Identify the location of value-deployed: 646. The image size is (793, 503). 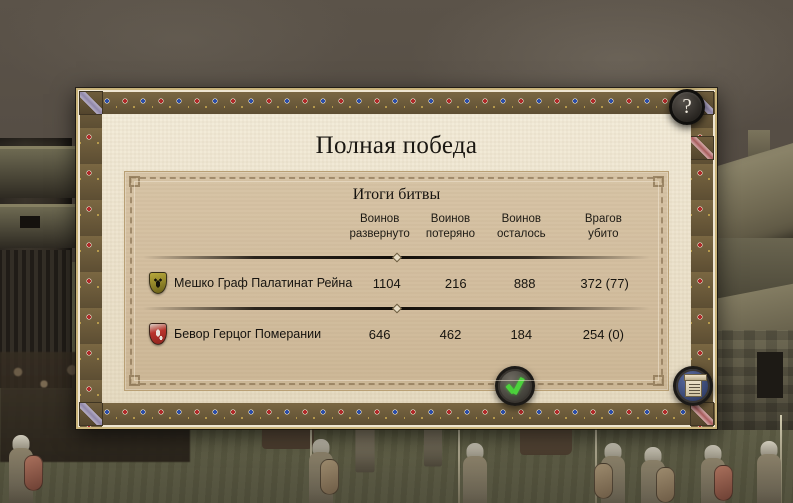
(379, 334).